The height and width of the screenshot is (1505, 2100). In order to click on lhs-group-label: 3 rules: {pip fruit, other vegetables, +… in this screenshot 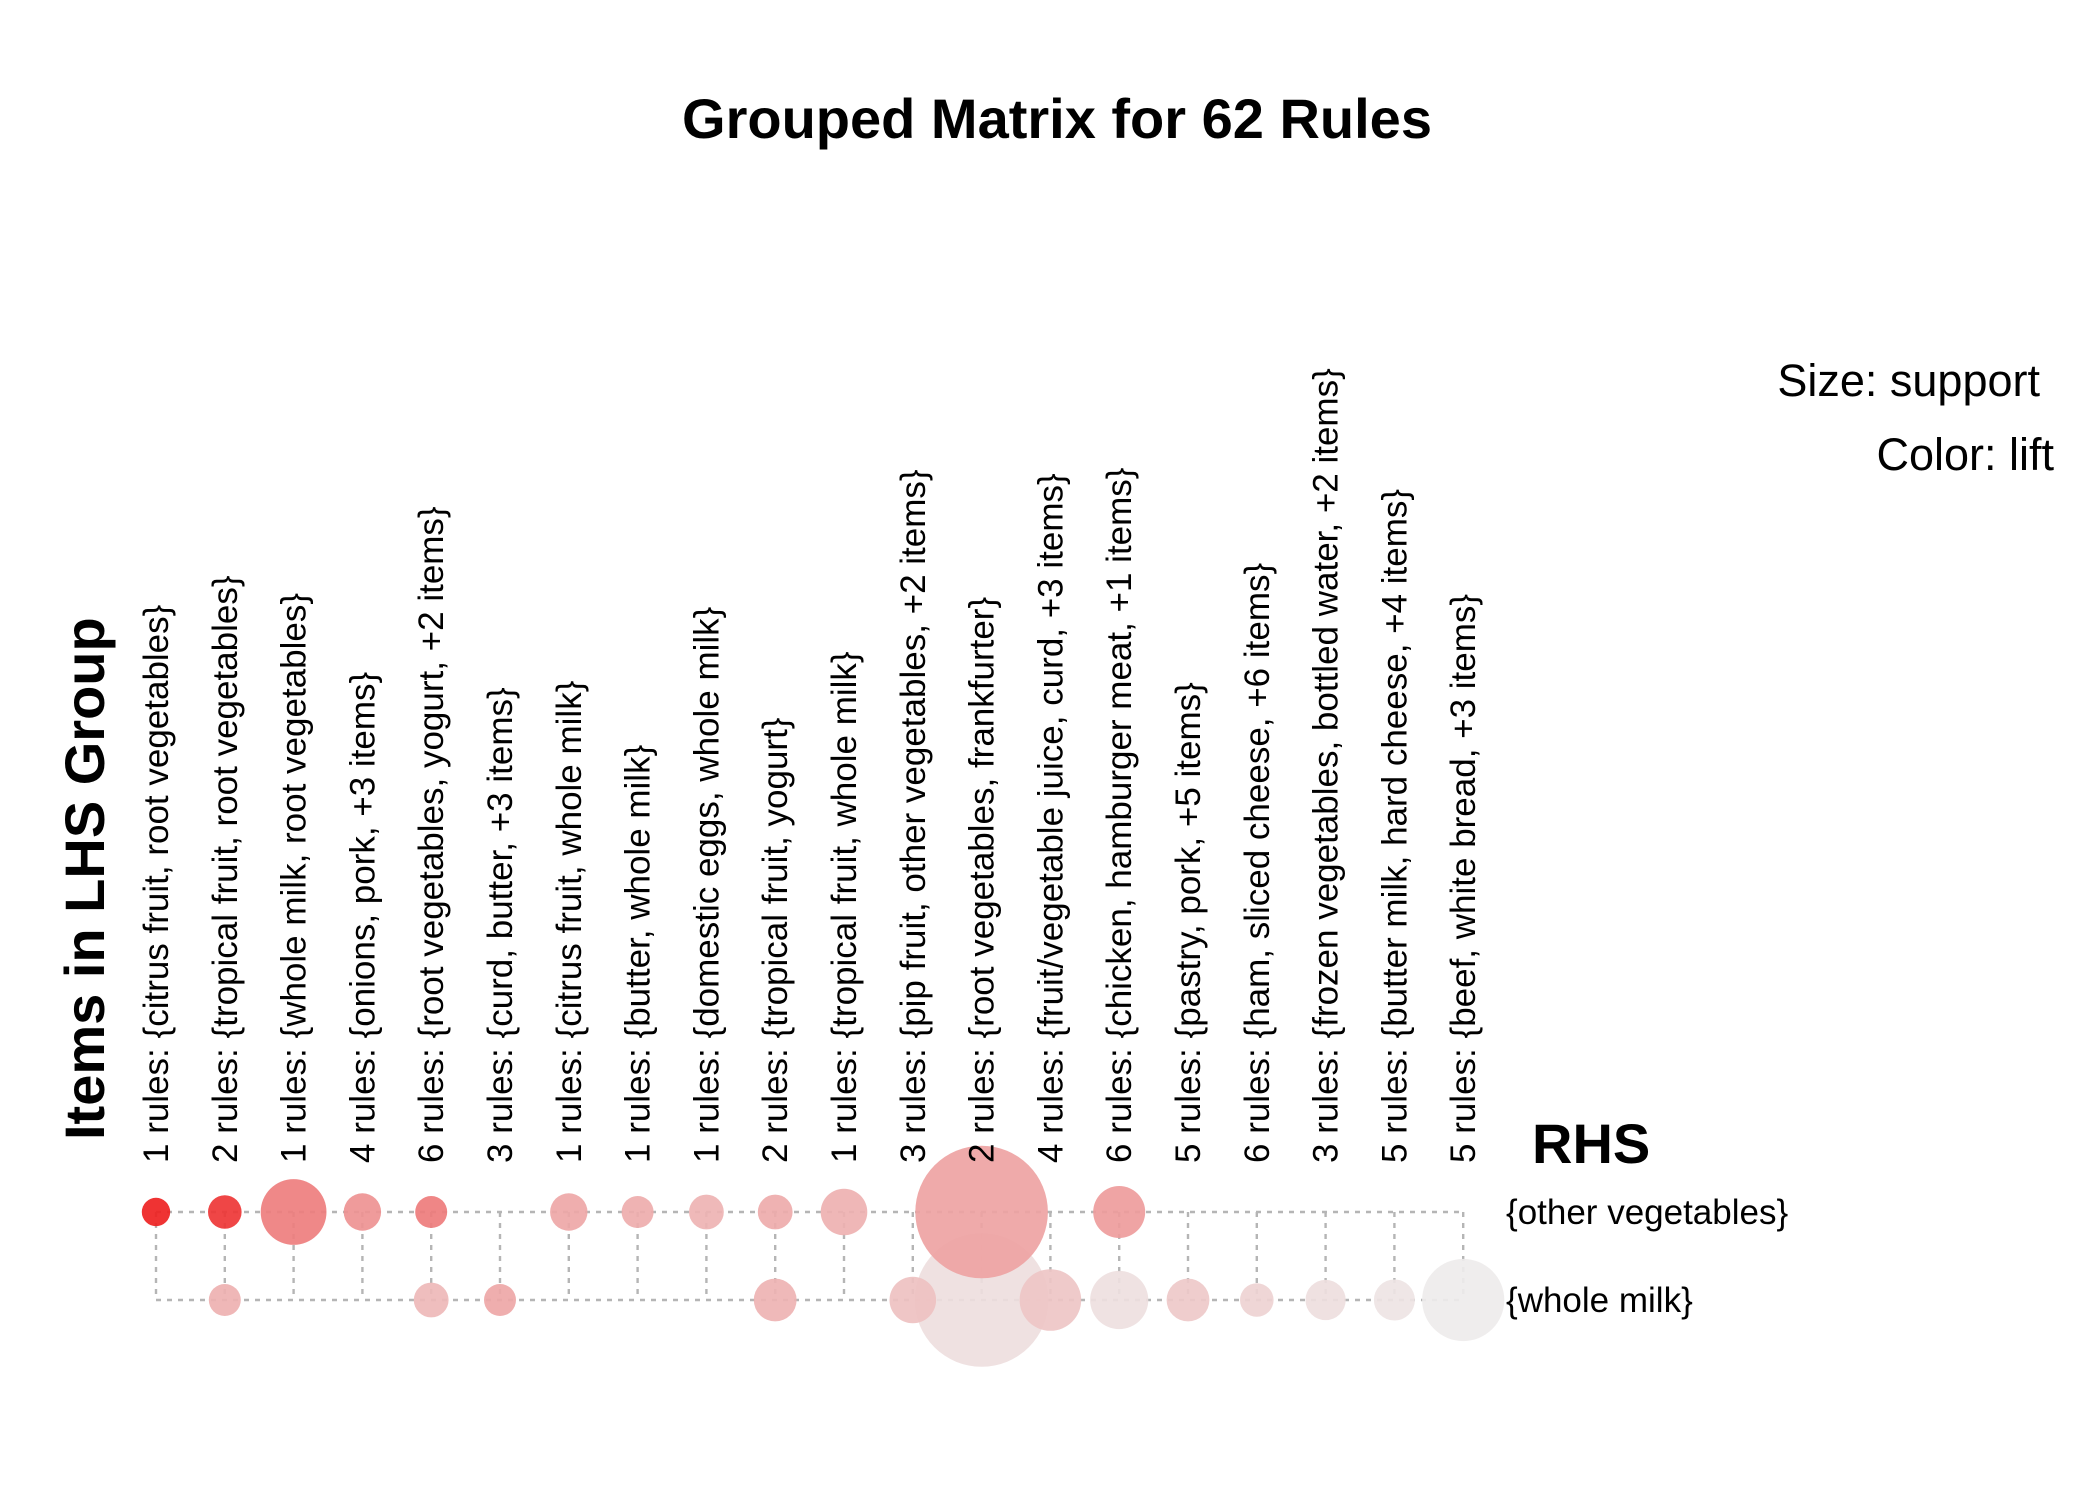, I will do `click(913, 816)`.